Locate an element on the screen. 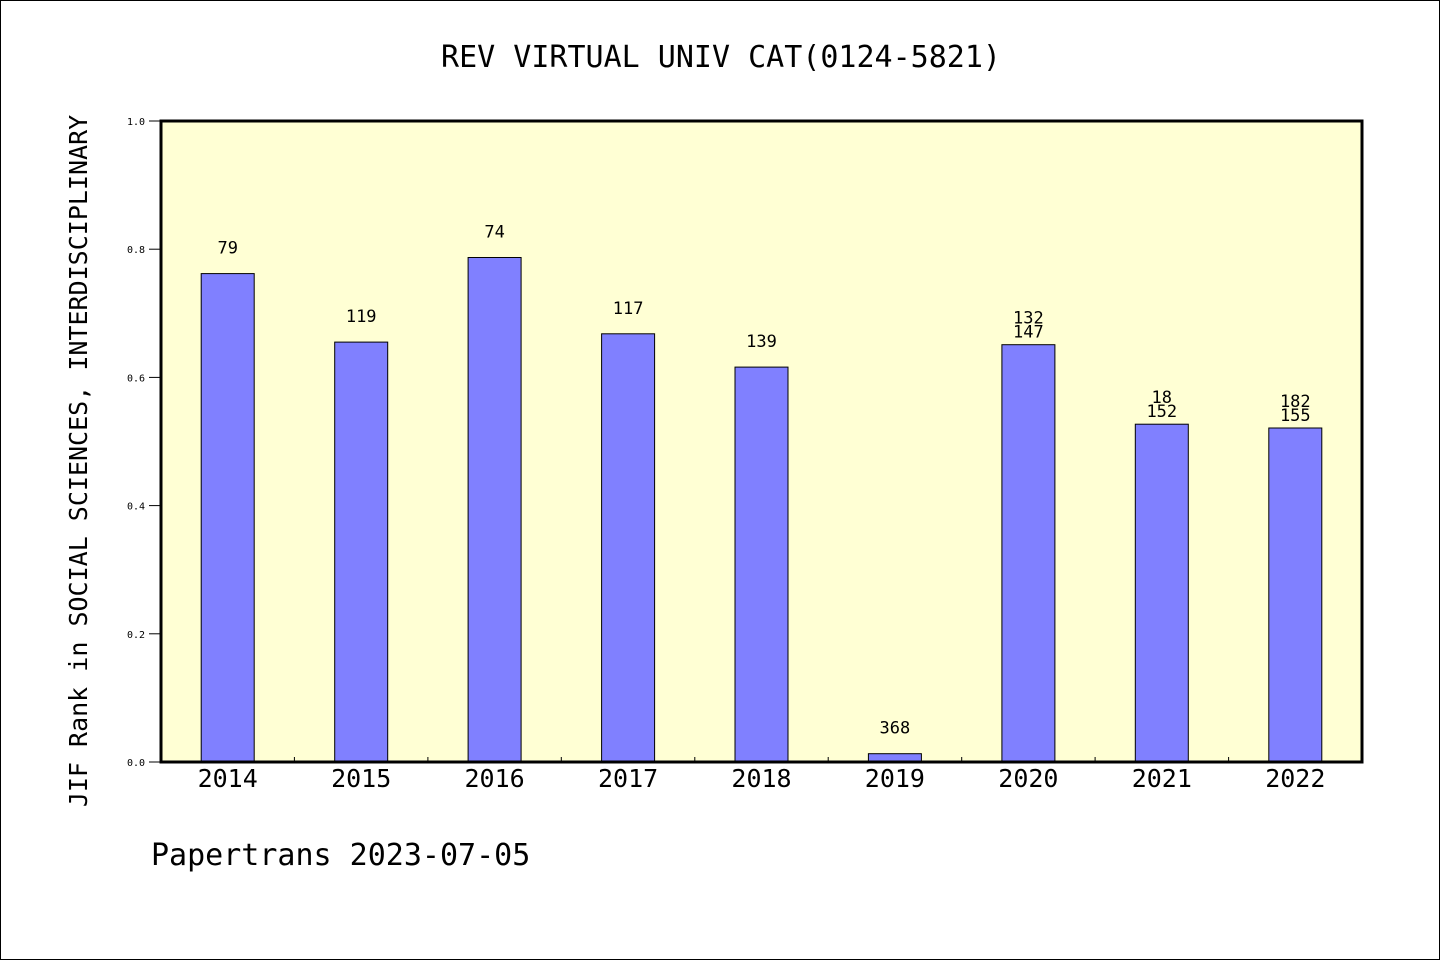 The image size is (1440, 961). bar-2020 is located at coordinates (1028, 553).